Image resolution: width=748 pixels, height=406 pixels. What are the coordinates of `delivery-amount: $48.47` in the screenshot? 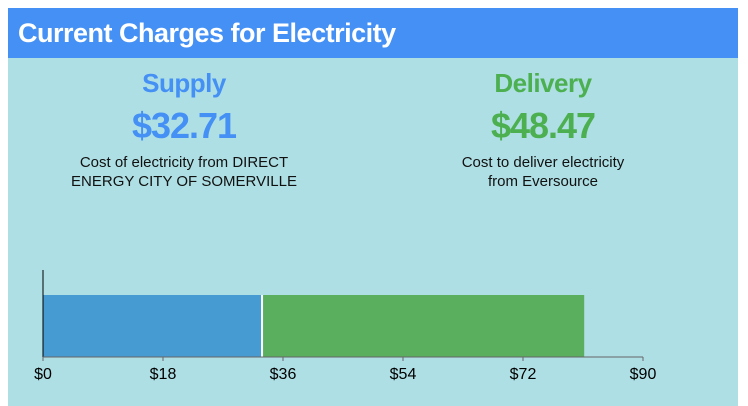 It's located at (543, 125).